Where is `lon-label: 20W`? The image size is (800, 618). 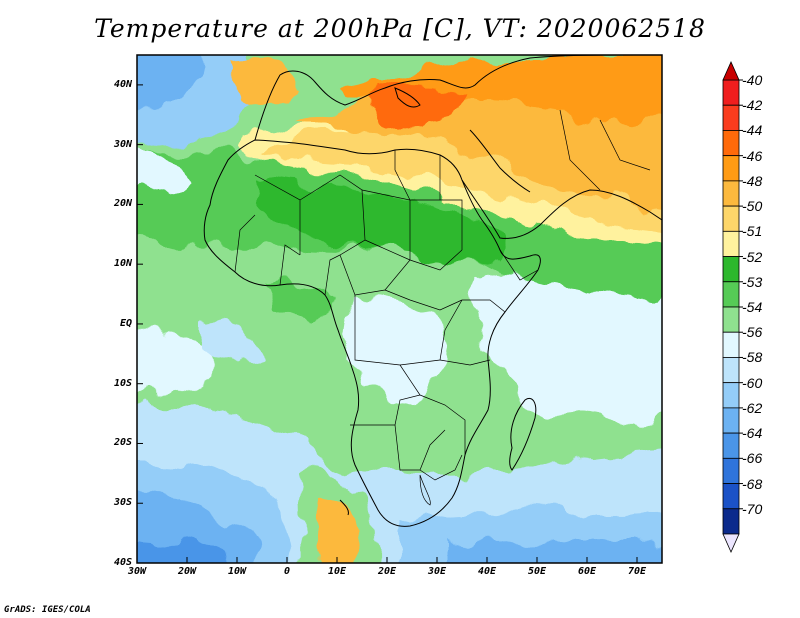
lon-label: 20W is located at coordinates (187, 571).